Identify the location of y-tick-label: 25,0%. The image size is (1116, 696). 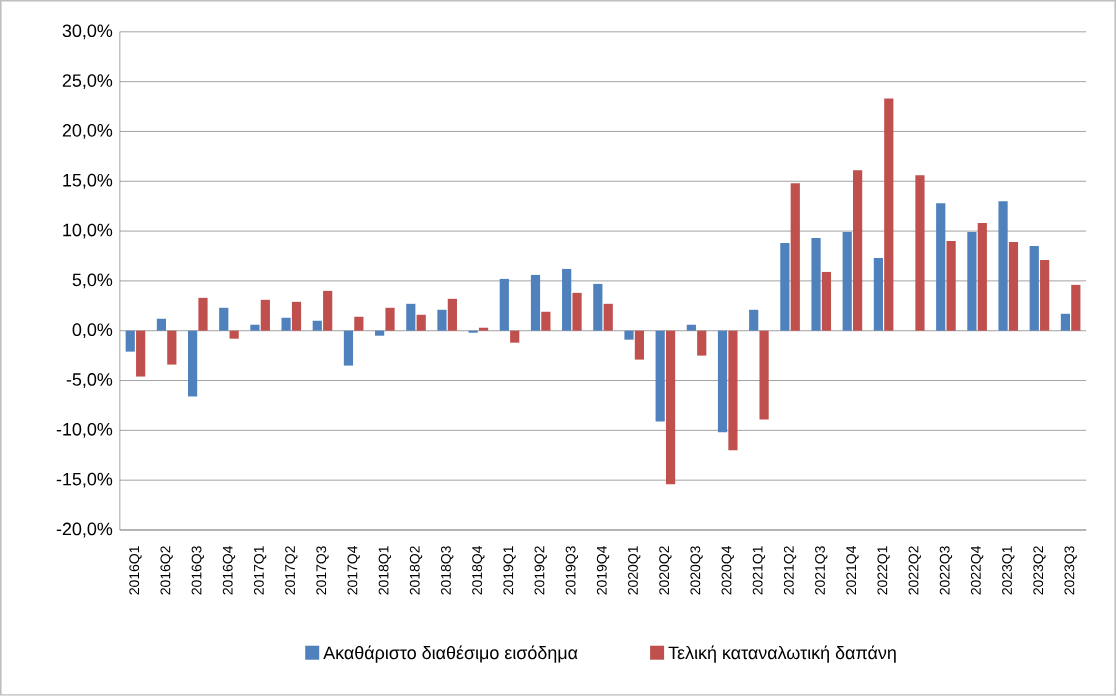
(87, 82).